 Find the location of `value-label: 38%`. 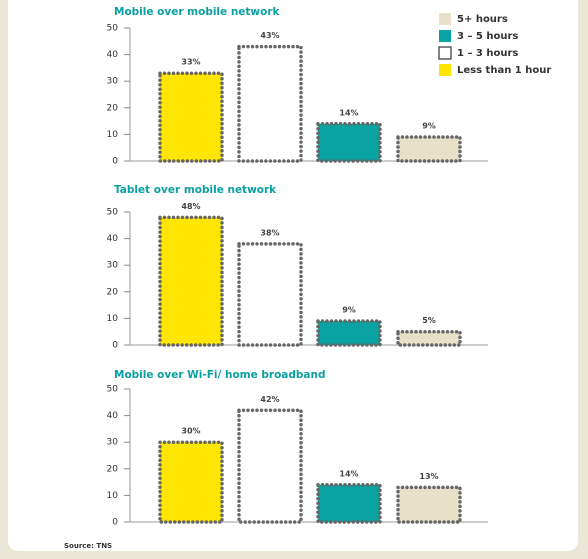

value-label: 38% is located at coordinates (269, 232).